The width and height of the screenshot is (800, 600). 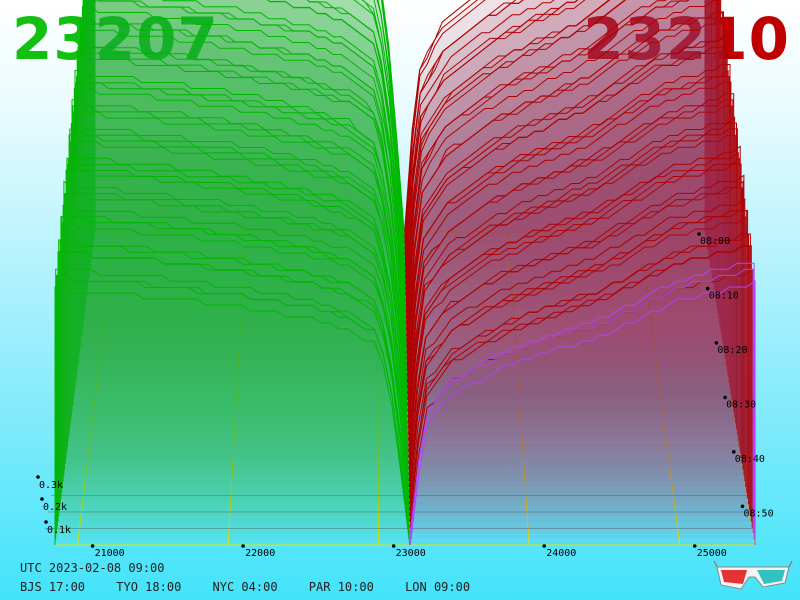 What do you see at coordinates (732, 350) in the screenshot?
I see `time-tick-label-2: 08:20` at bounding box center [732, 350].